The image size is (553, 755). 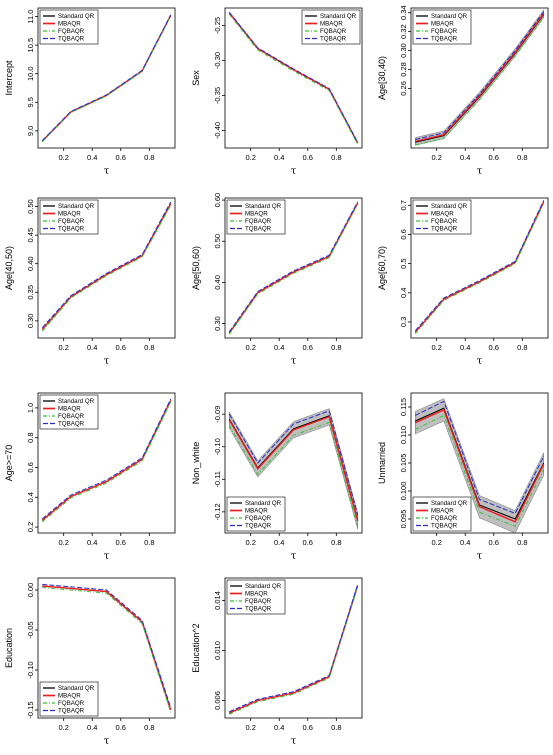 I want to click on y-tick-label: 0.26, so click(x=403, y=88).